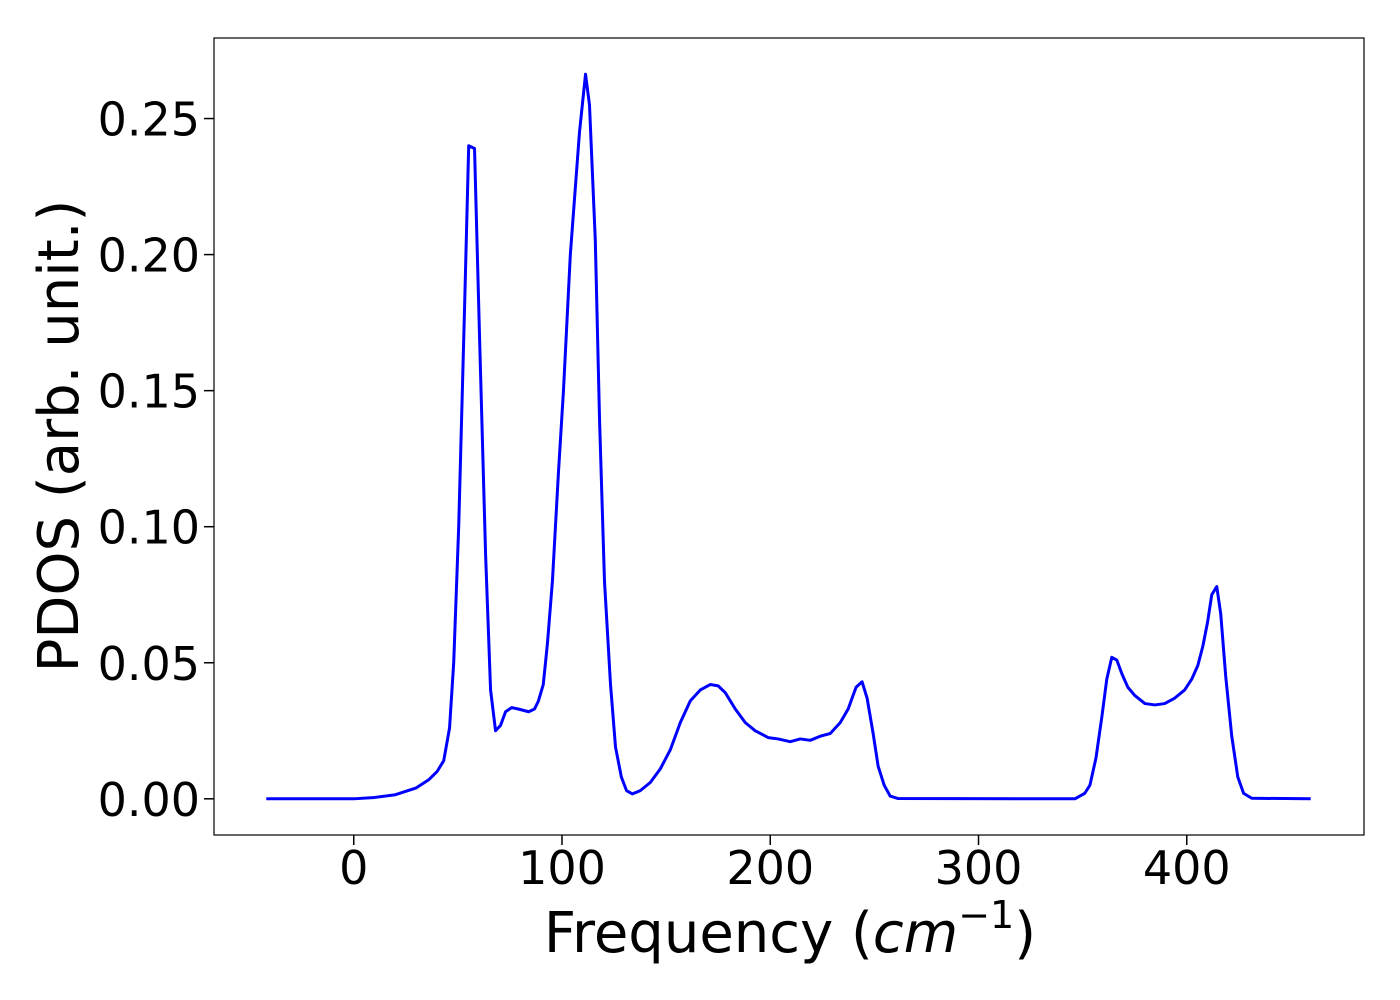  I want to click on y-tick-label: 0.15, so click(149, 392).